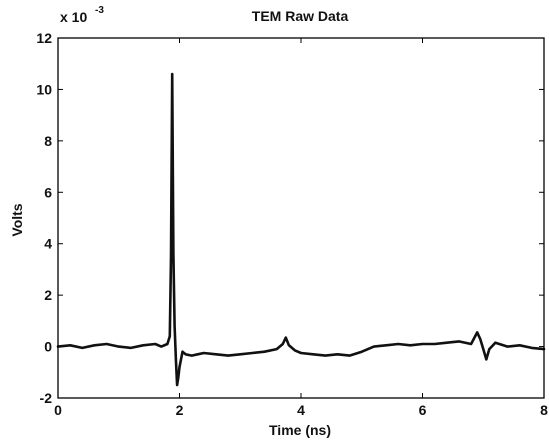 The height and width of the screenshot is (442, 549). I want to click on y-tick-label-2: 2, so click(48, 295).